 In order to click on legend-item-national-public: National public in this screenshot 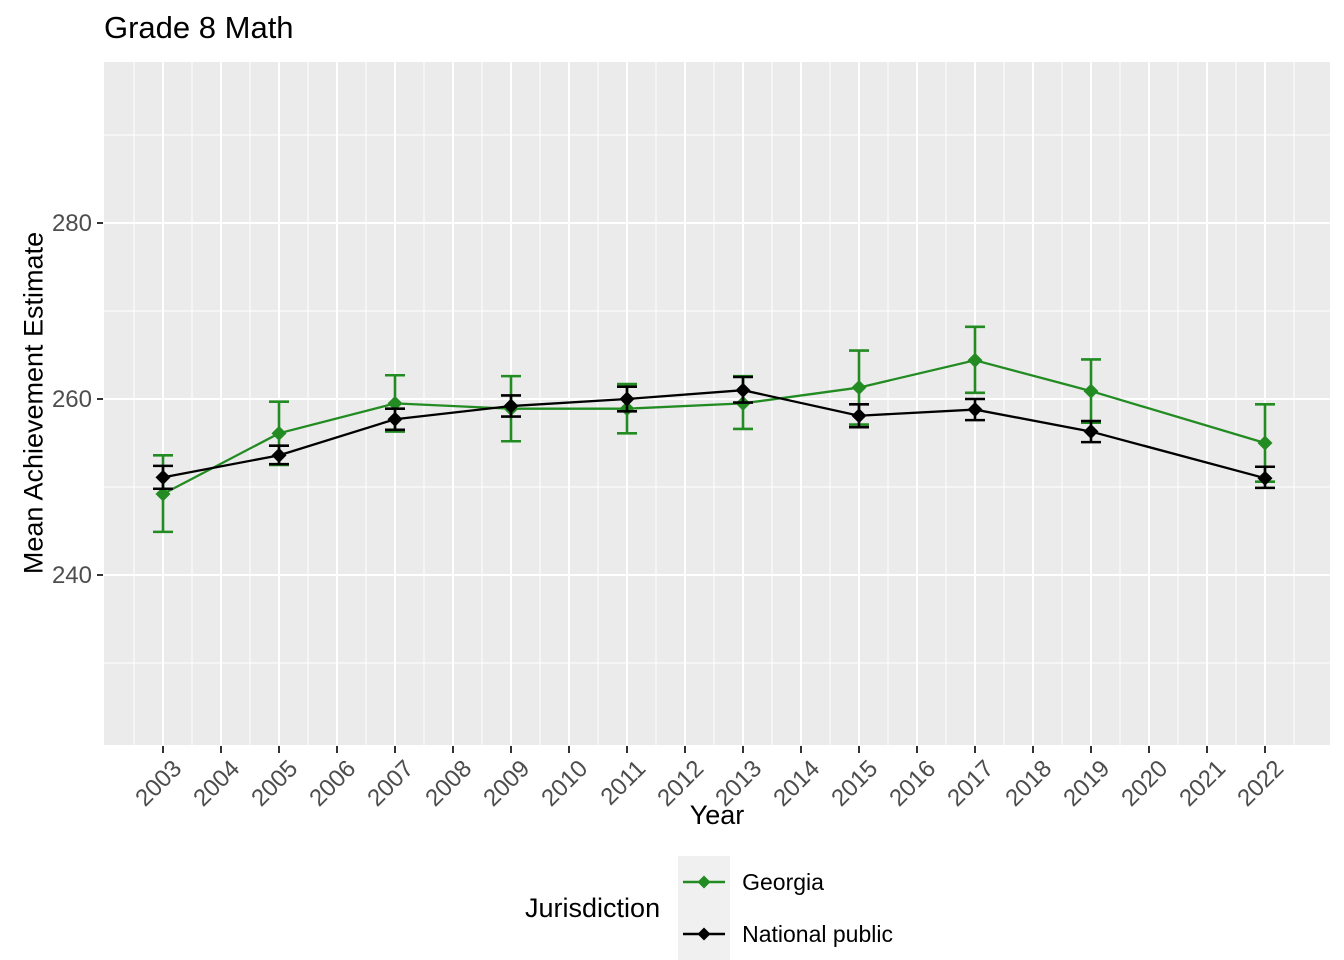, I will do `click(785, 934)`.